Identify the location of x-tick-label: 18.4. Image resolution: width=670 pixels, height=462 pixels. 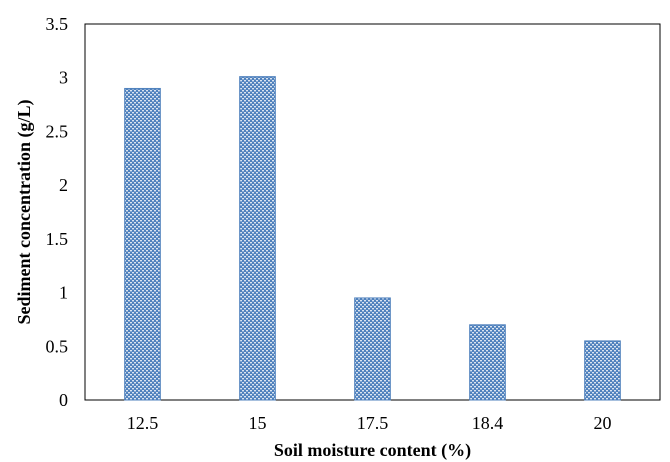
(488, 423).